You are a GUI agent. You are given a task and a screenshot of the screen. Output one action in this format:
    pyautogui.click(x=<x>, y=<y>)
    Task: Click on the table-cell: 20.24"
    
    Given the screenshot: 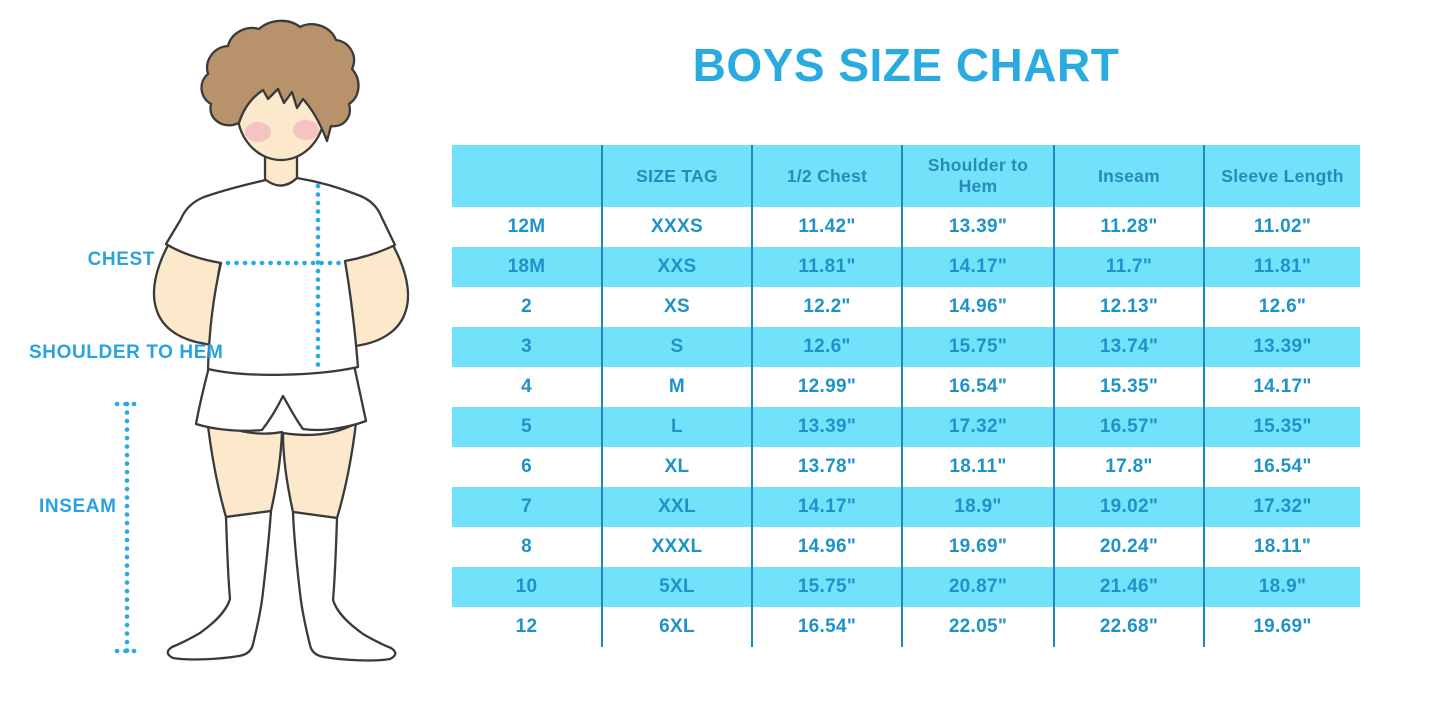 What is the action you would take?
    pyautogui.click(x=1130, y=547)
    